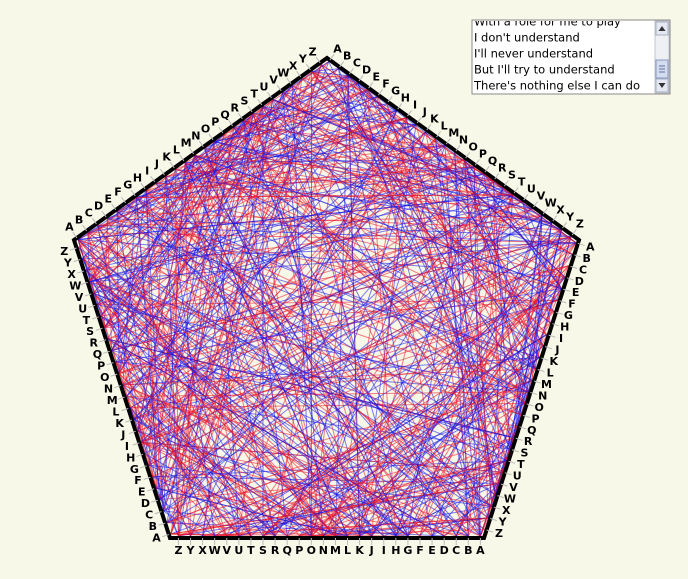  What do you see at coordinates (547, 22) in the screenshot?
I see `list-item: With a role for me to play` at bounding box center [547, 22].